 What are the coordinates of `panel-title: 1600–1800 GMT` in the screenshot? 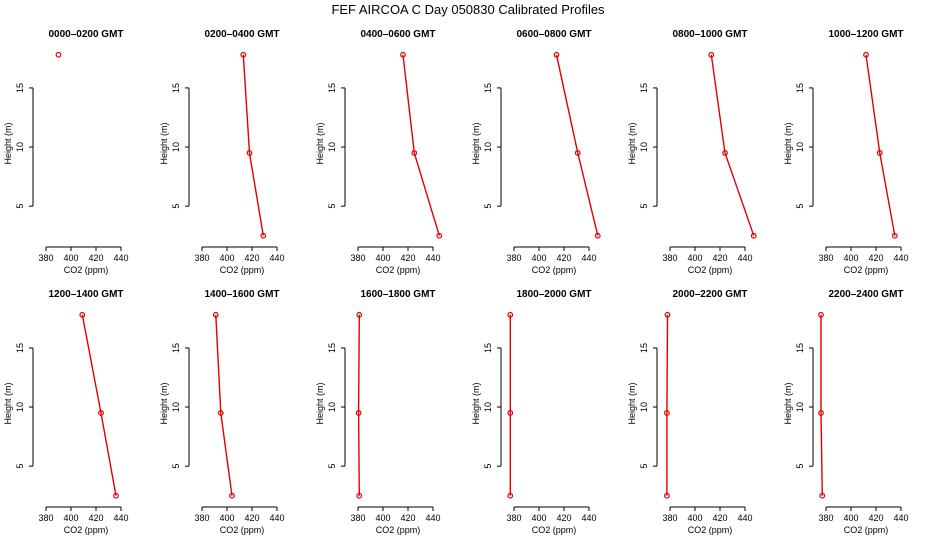 It's located at (397, 294).